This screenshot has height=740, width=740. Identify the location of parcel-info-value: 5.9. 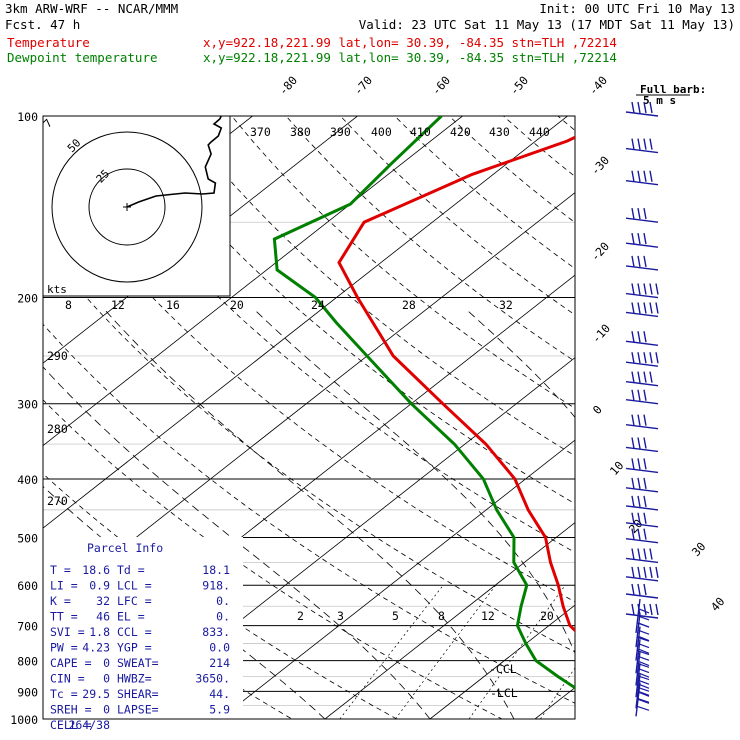
(219, 710).